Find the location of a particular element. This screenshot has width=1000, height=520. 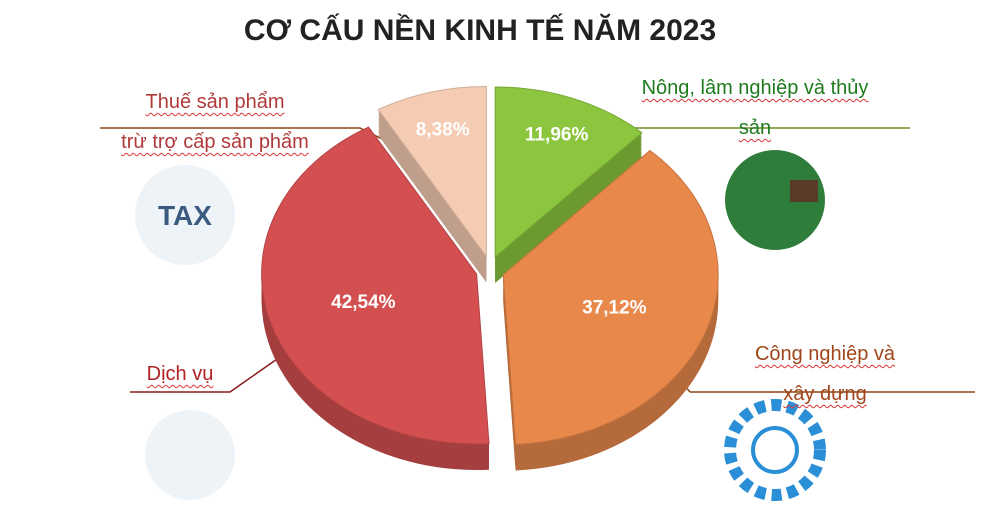

category-label: Thuế sản phẩm trừ trợ cấp sản phẩm is located at coordinates (215, 122).